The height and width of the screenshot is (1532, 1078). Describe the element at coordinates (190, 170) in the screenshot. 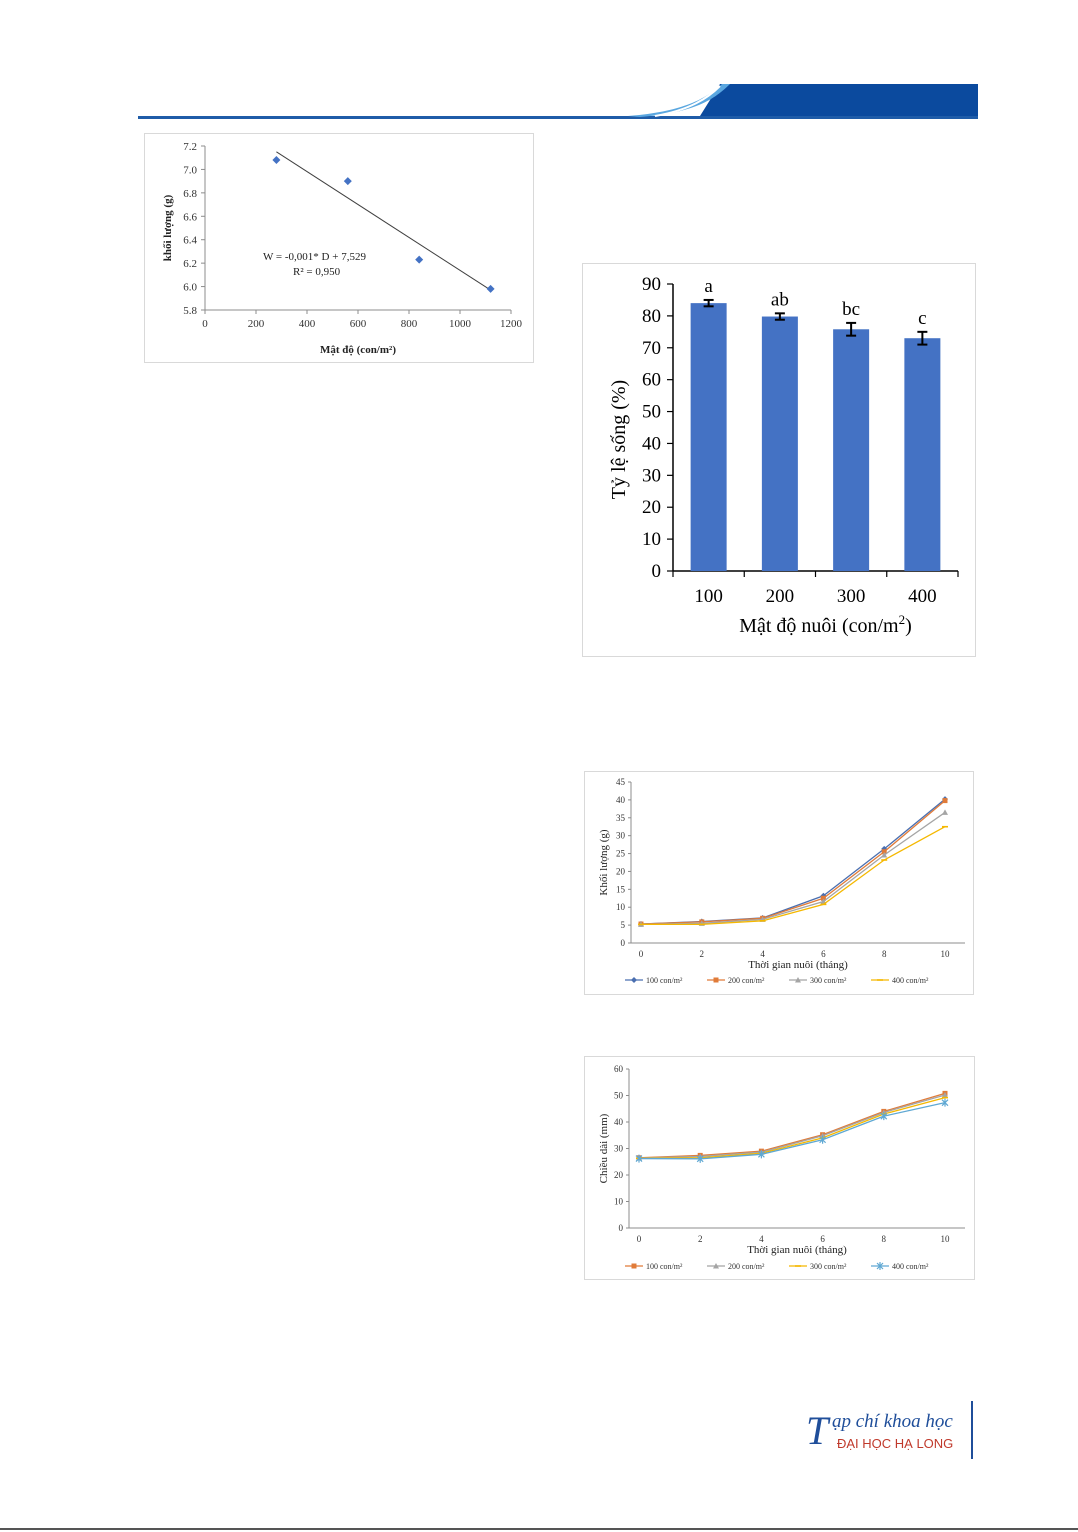

I see `y-tick-label: 7.0` at that location.